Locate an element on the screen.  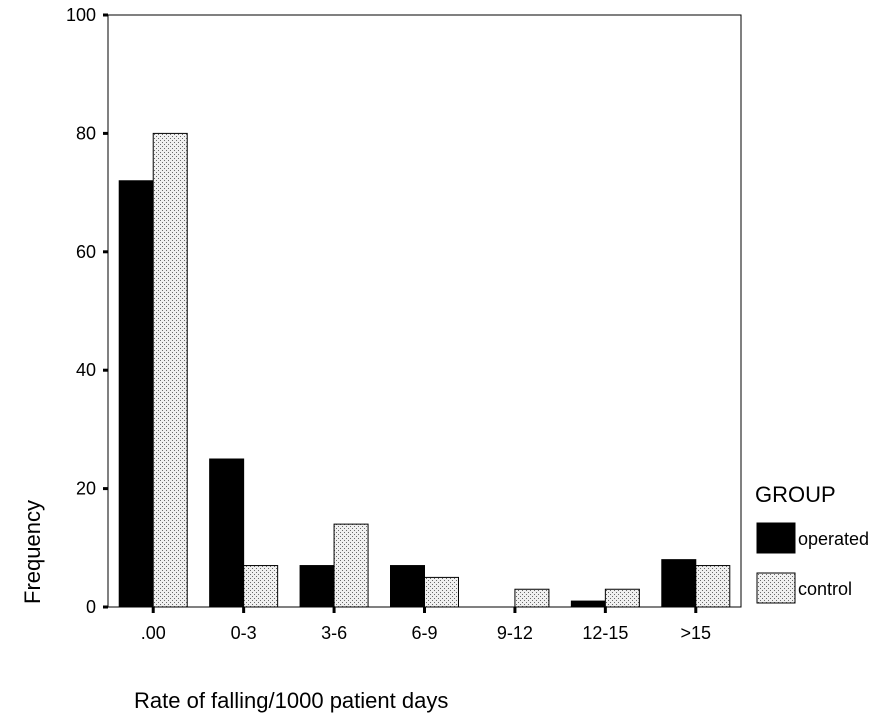
y-tick-label: 0 is located at coordinates (91, 607).